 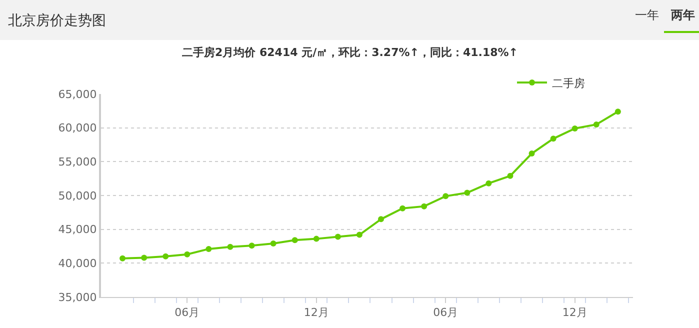 What do you see at coordinates (77, 195) in the screenshot?
I see `y-tick-label: 50,000` at bounding box center [77, 195].